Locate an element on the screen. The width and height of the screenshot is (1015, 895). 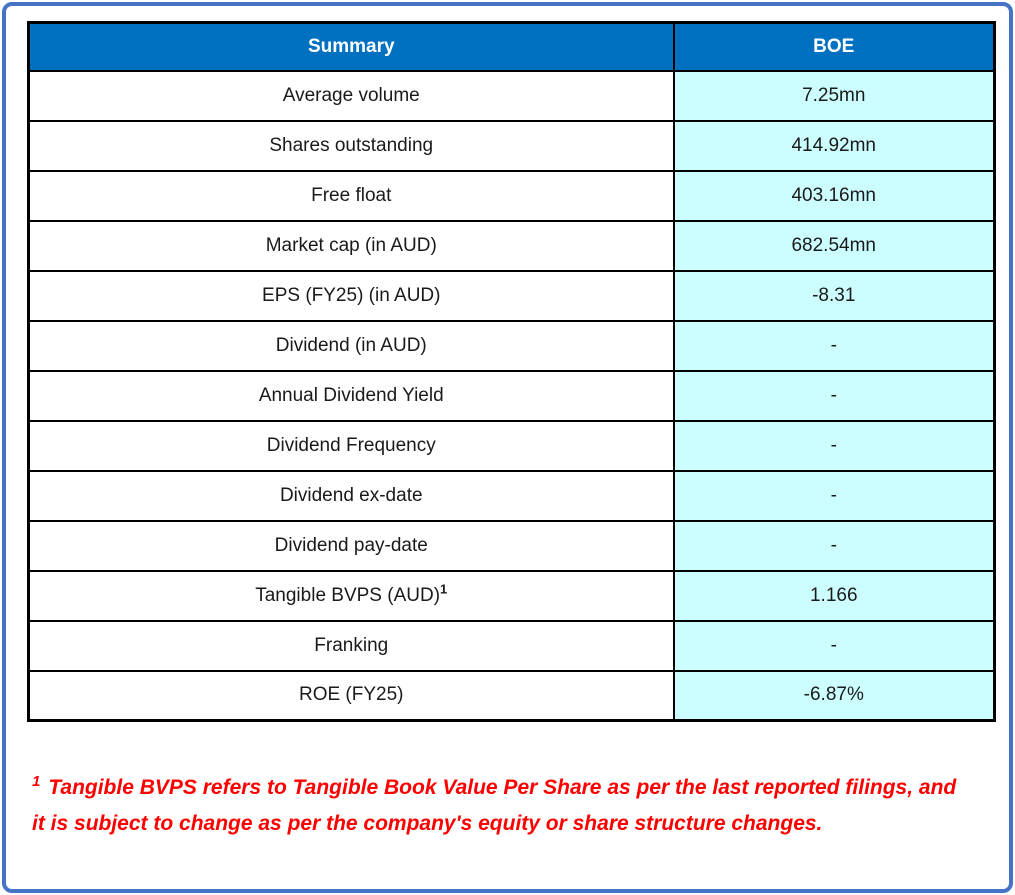
table-row: Dividend Frequency - is located at coordinates (511, 445).